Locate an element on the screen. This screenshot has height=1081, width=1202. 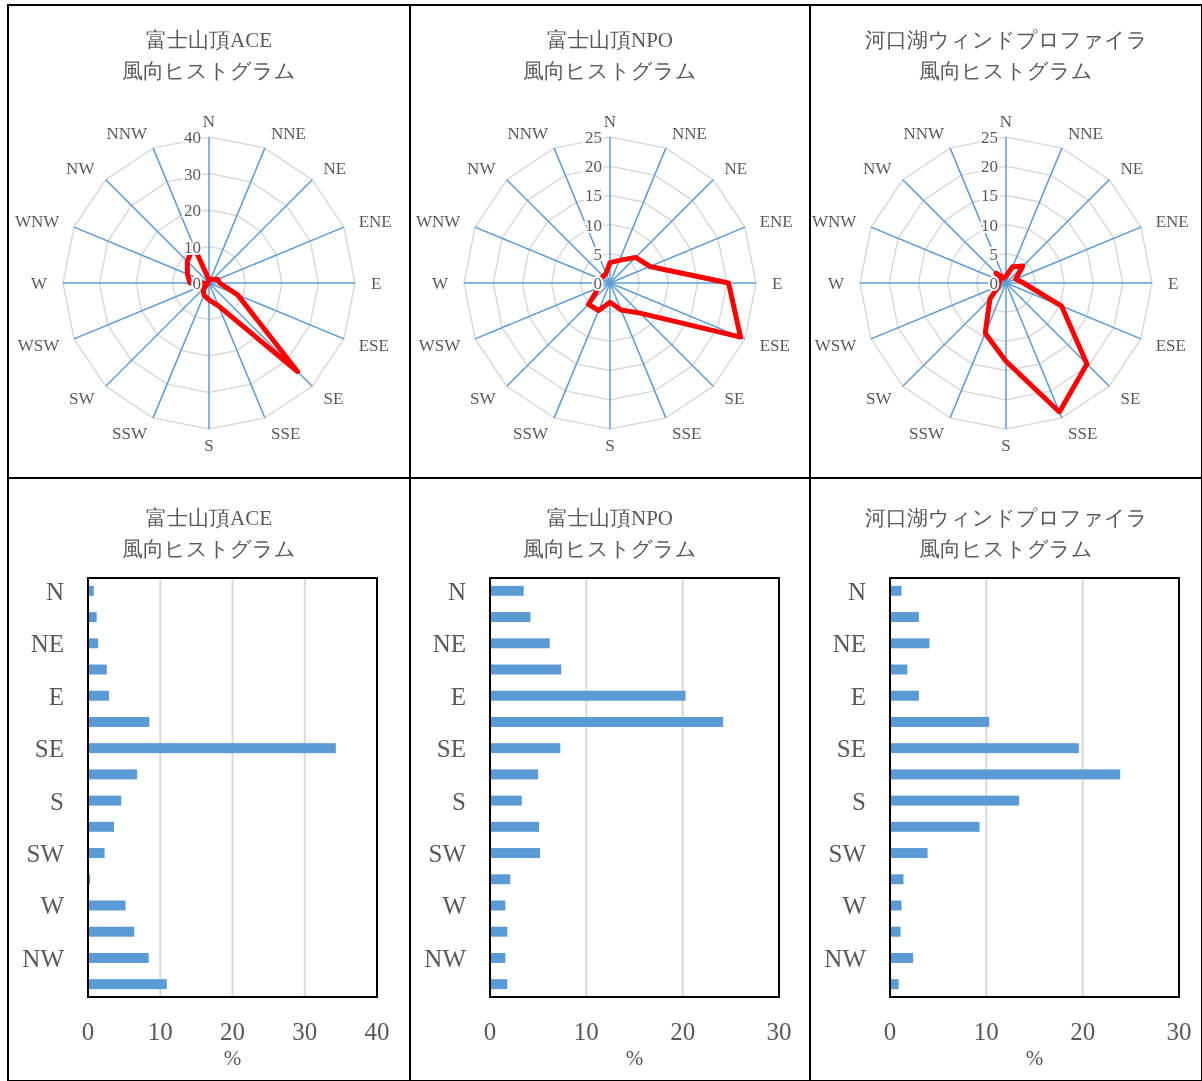
spoke-label: N is located at coordinates (209, 121).